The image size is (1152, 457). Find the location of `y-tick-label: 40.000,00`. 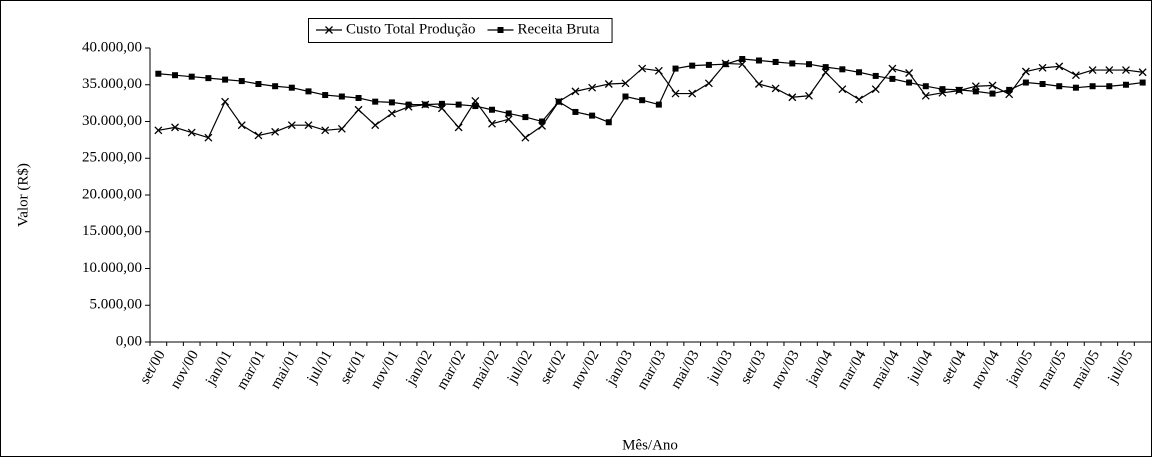

y-tick-label: 40.000,00 is located at coordinates (112, 47).